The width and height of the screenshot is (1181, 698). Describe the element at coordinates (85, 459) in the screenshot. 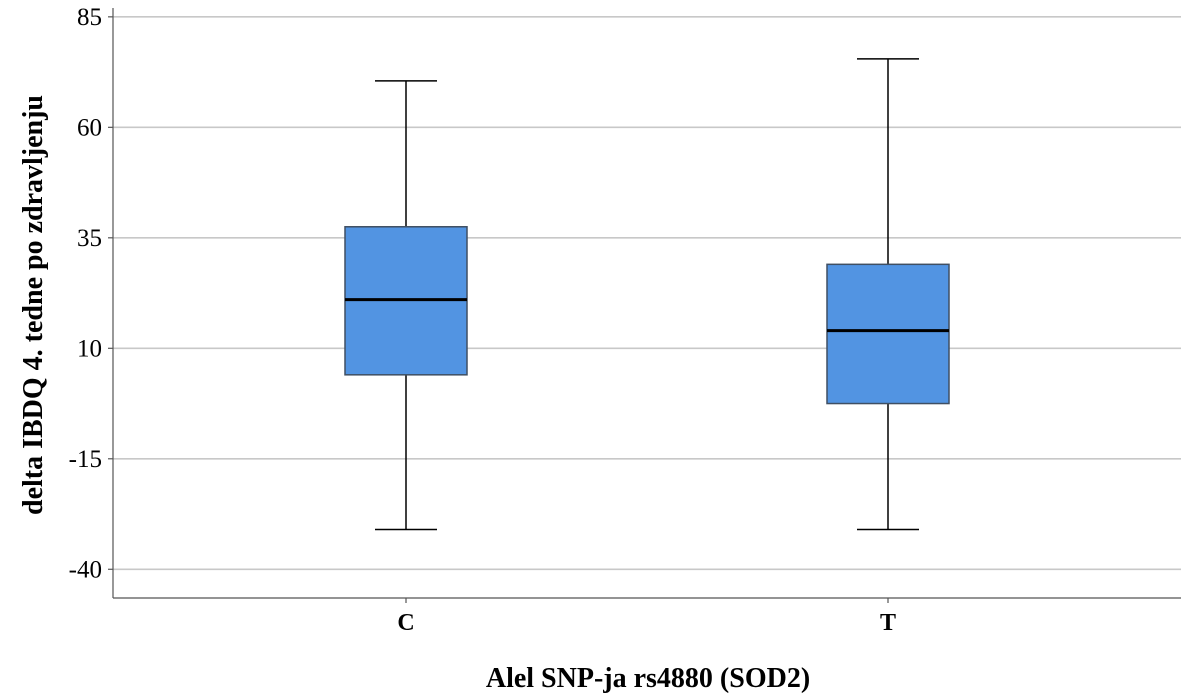

I see `ytick-label--15: -15` at that location.